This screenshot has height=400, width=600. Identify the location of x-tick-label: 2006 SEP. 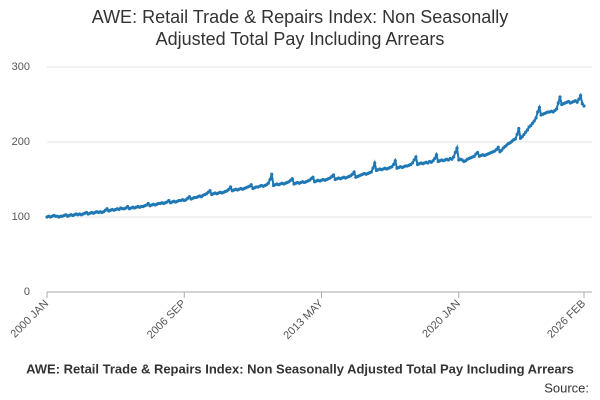
(167, 320).